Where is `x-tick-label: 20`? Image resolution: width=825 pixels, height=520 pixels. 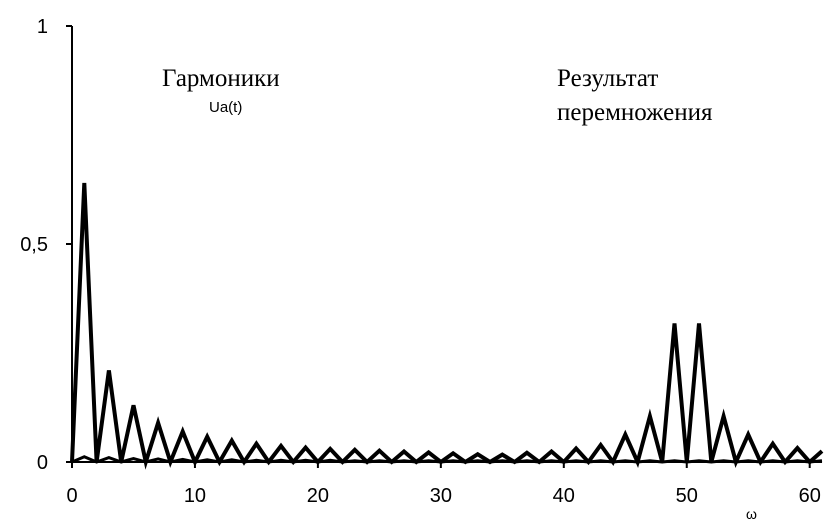
x-tick-label: 20 is located at coordinates (318, 496).